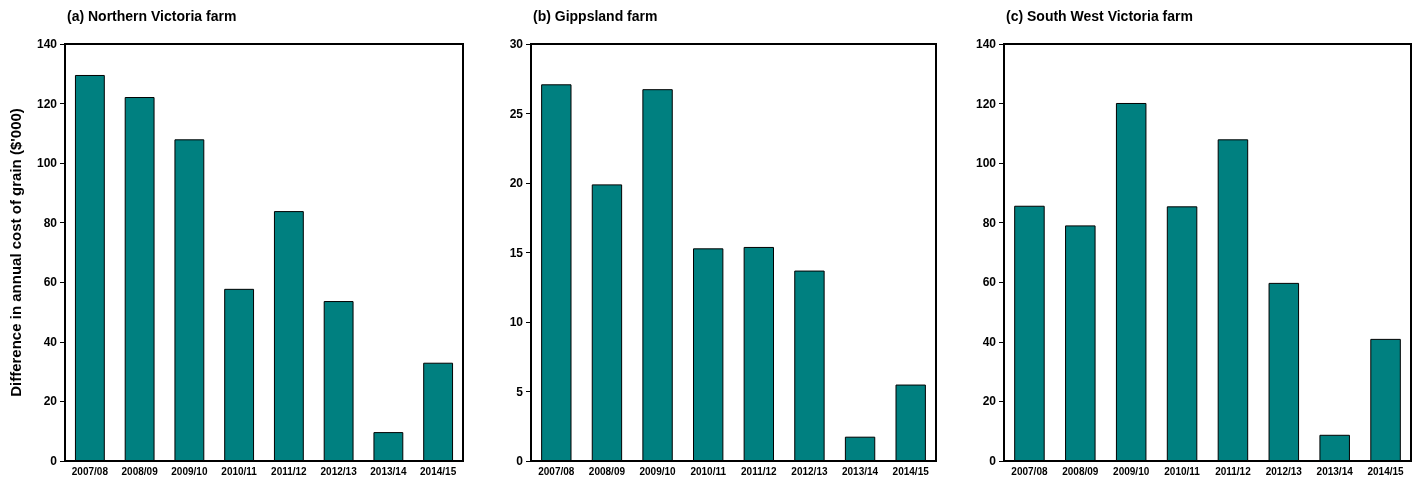 The width and height of the screenshot is (1421, 482). Describe the element at coordinates (516, 44) in the screenshot. I see `y-tick-label: 30` at that location.